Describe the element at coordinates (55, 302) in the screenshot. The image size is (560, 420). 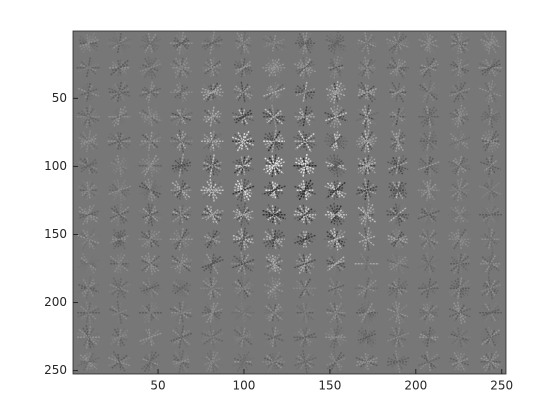
I see `y-tick-label: 200` at that location.